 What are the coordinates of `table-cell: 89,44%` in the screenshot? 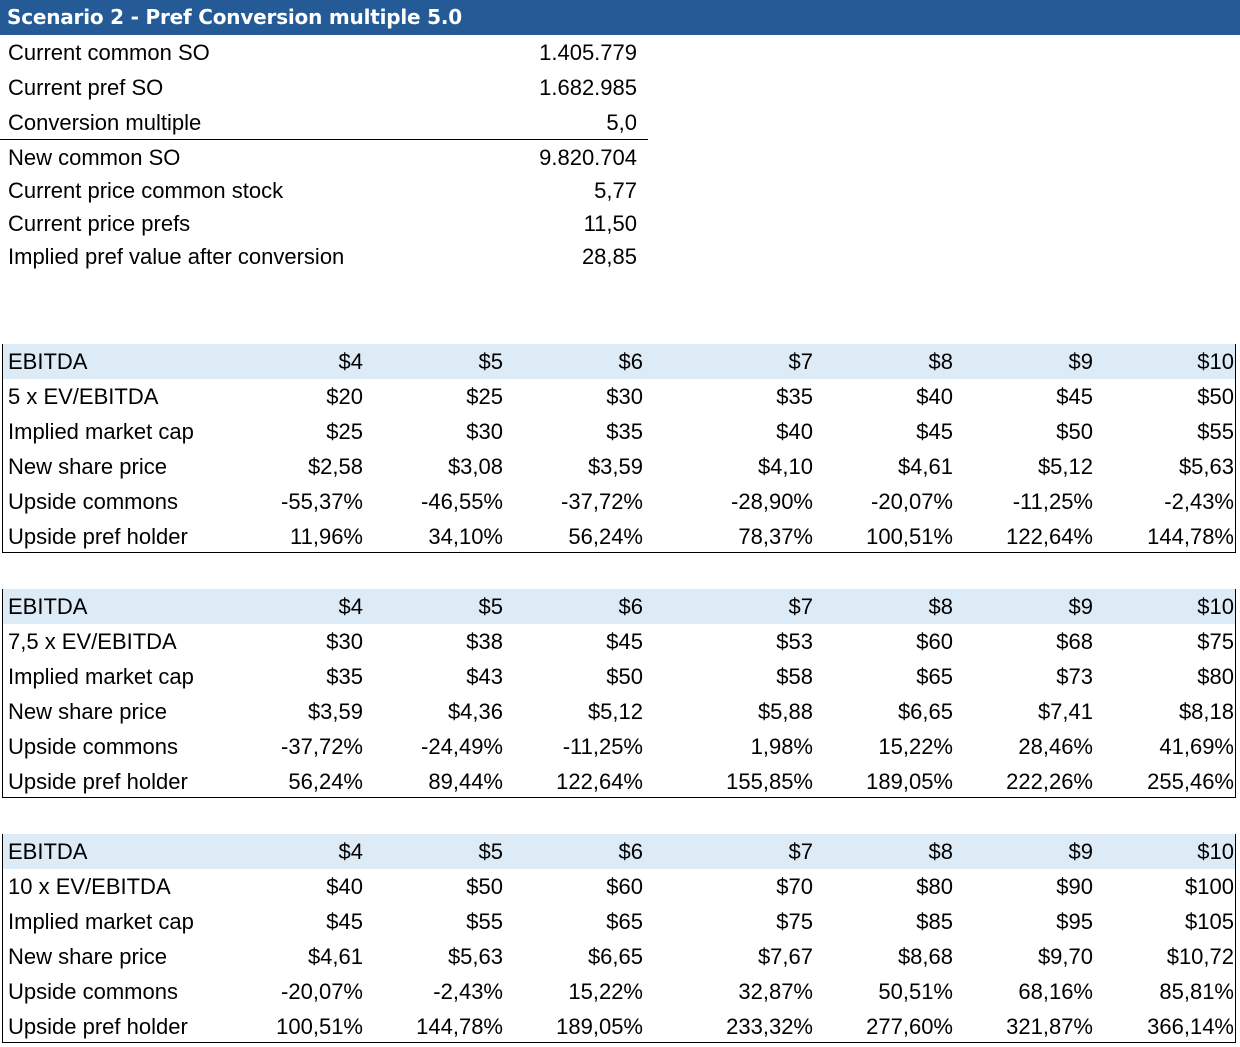 It's located at (465, 781).